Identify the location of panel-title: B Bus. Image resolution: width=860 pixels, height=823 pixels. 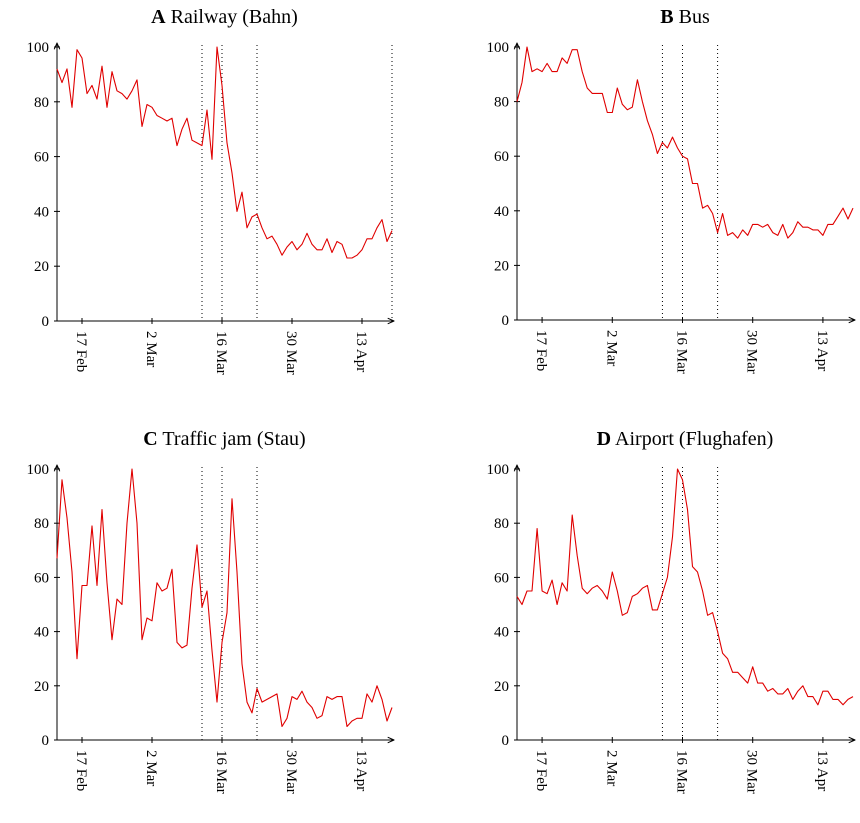
(685, 17).